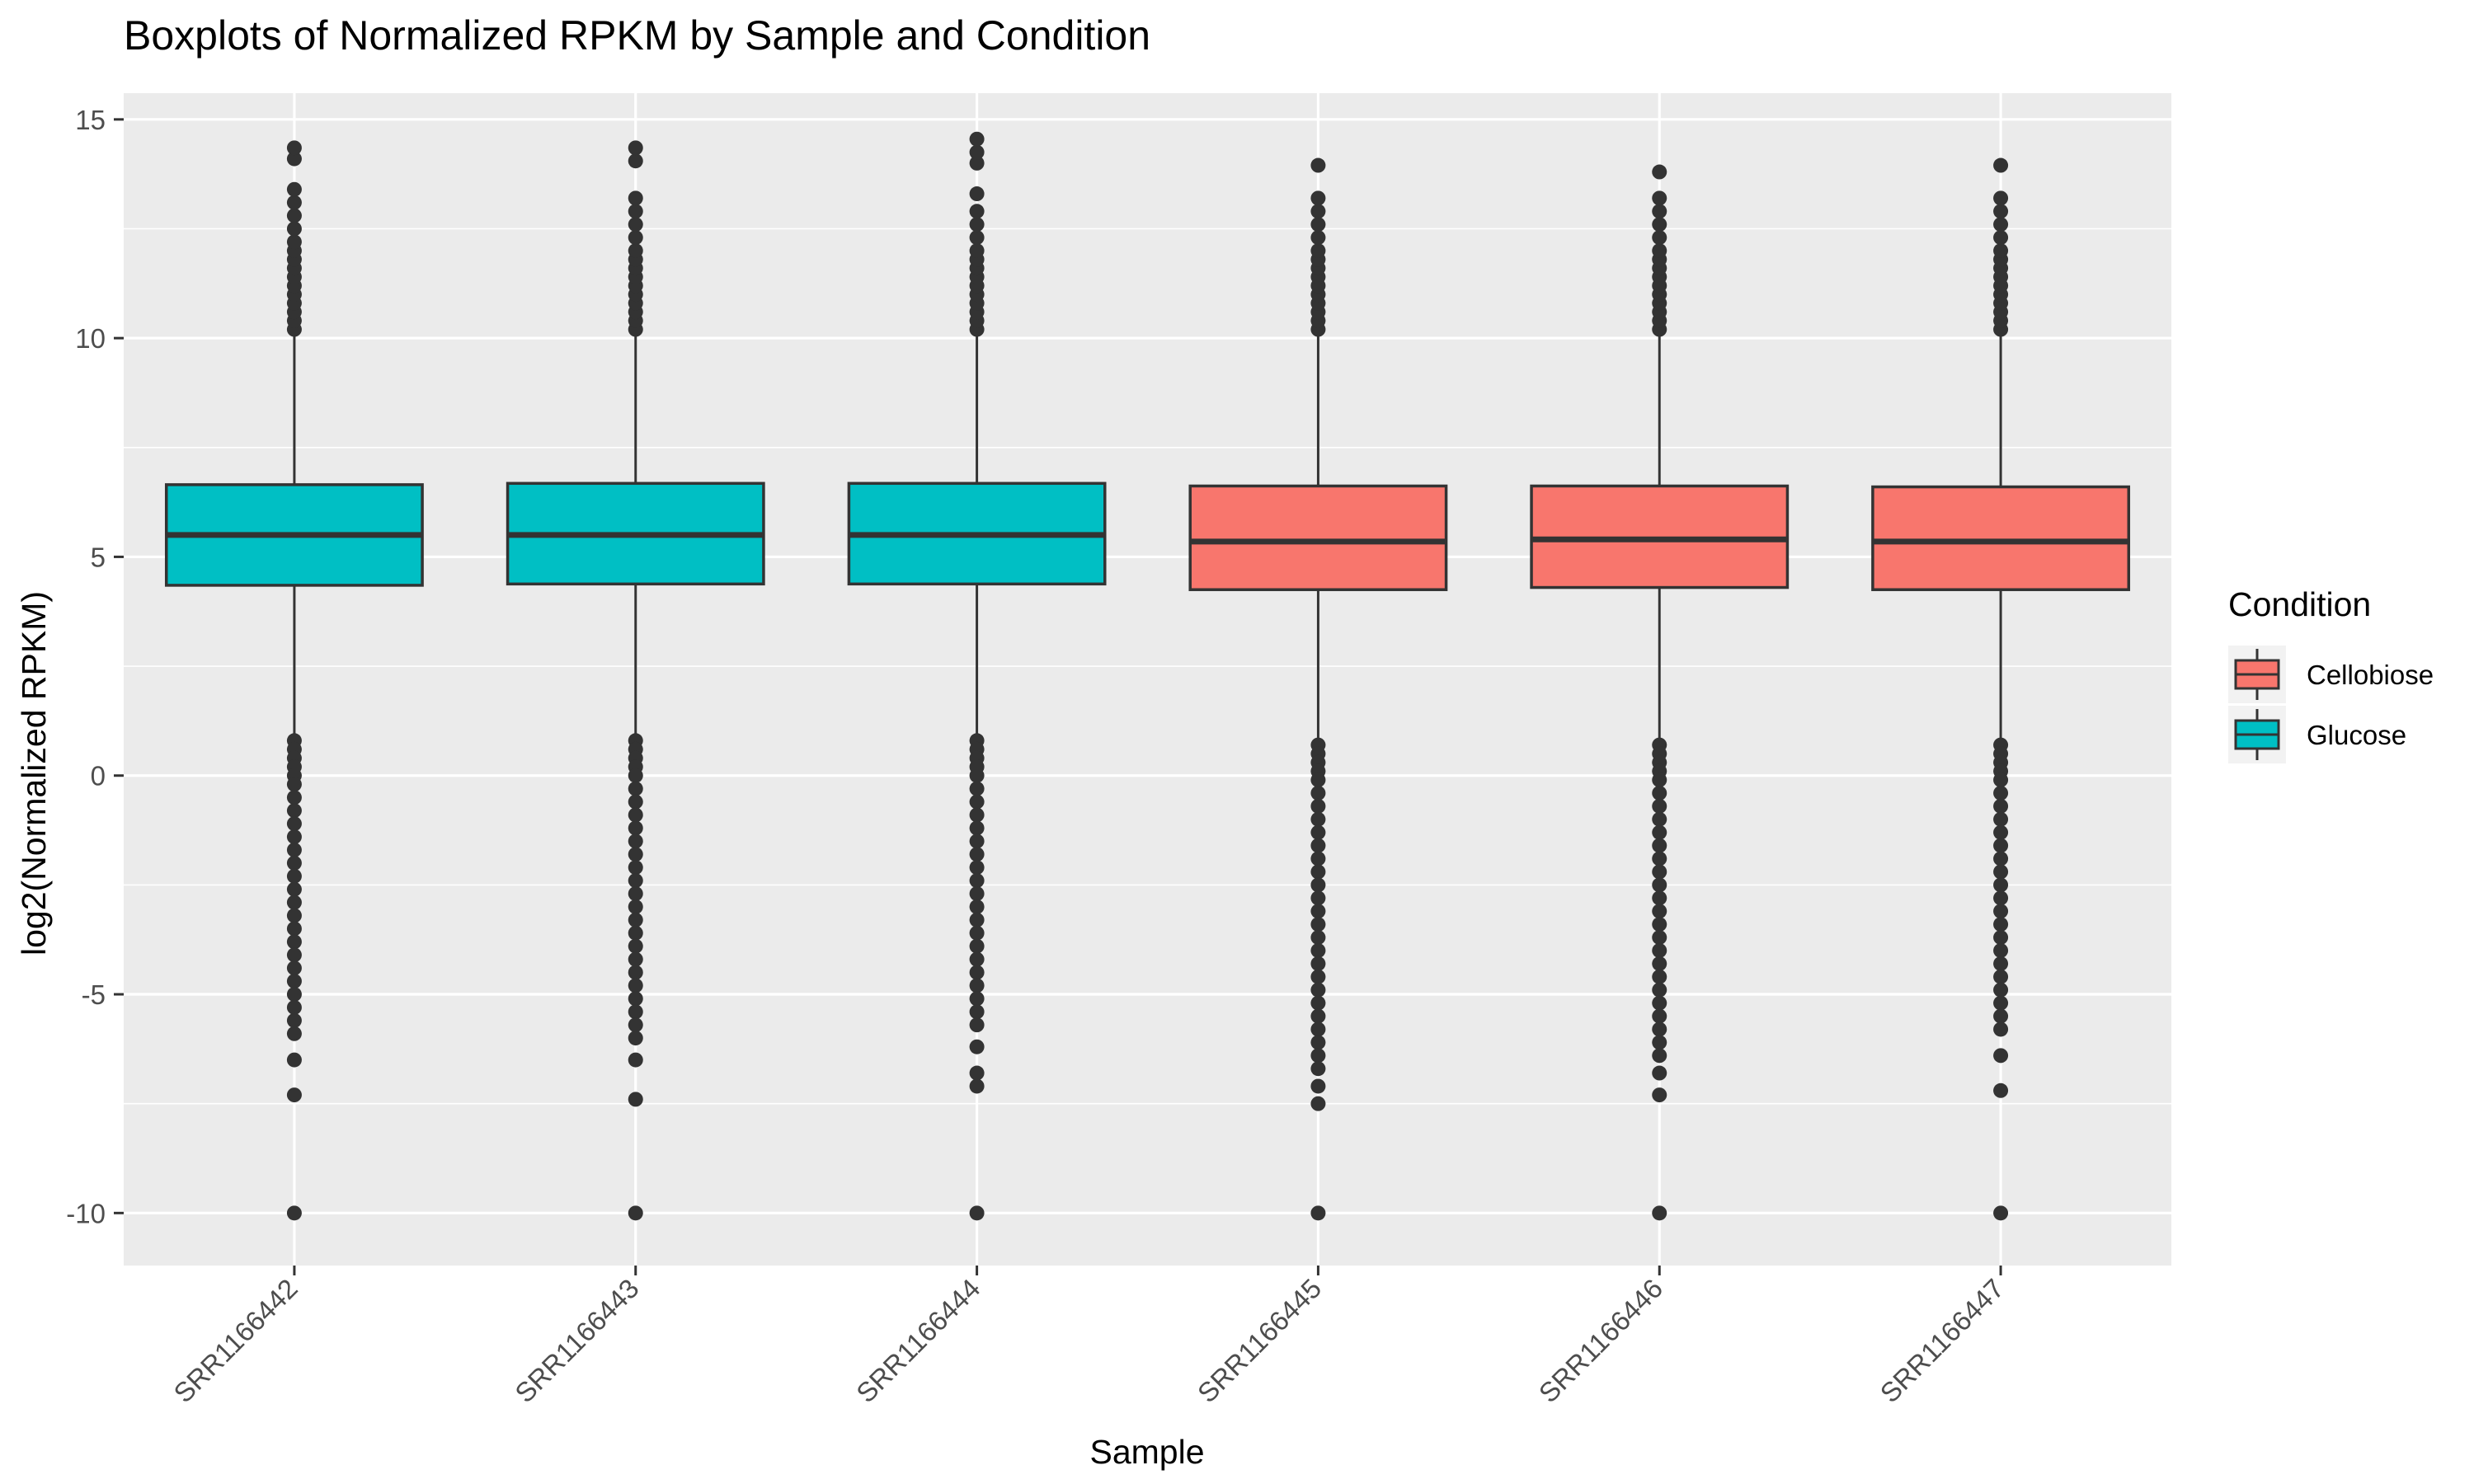  Describe the element at coordinates (1660, 692) in the screenshot. I see `box-SRR1166446` at that location.